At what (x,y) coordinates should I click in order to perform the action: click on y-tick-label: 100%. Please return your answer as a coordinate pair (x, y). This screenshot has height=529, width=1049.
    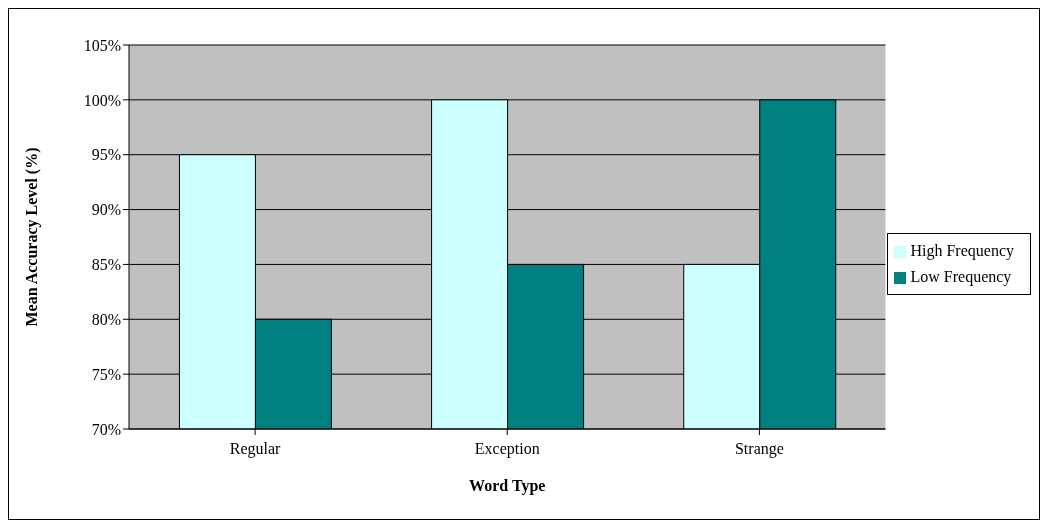
    Looking at the image, I should click on (102, 100).